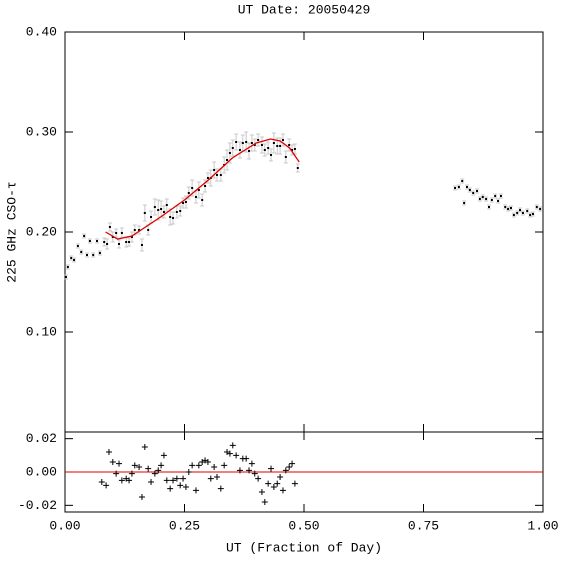 The width and height of the screenshot is (574, 574). What do you see at coordinates (11, 231) in the screenshot?
I see `y-axis-label: 225 GHz CSO-τ` at bounding box center [11, 231].